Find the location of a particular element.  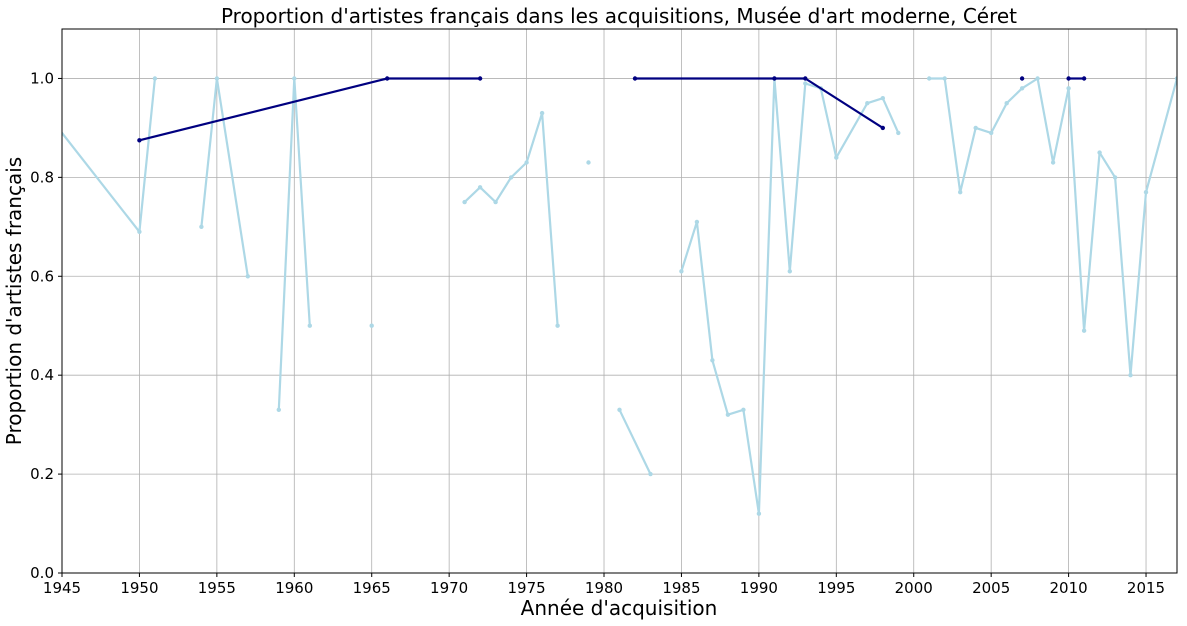

y-tick-label: 0.6 is located at coordinates (42, 276).